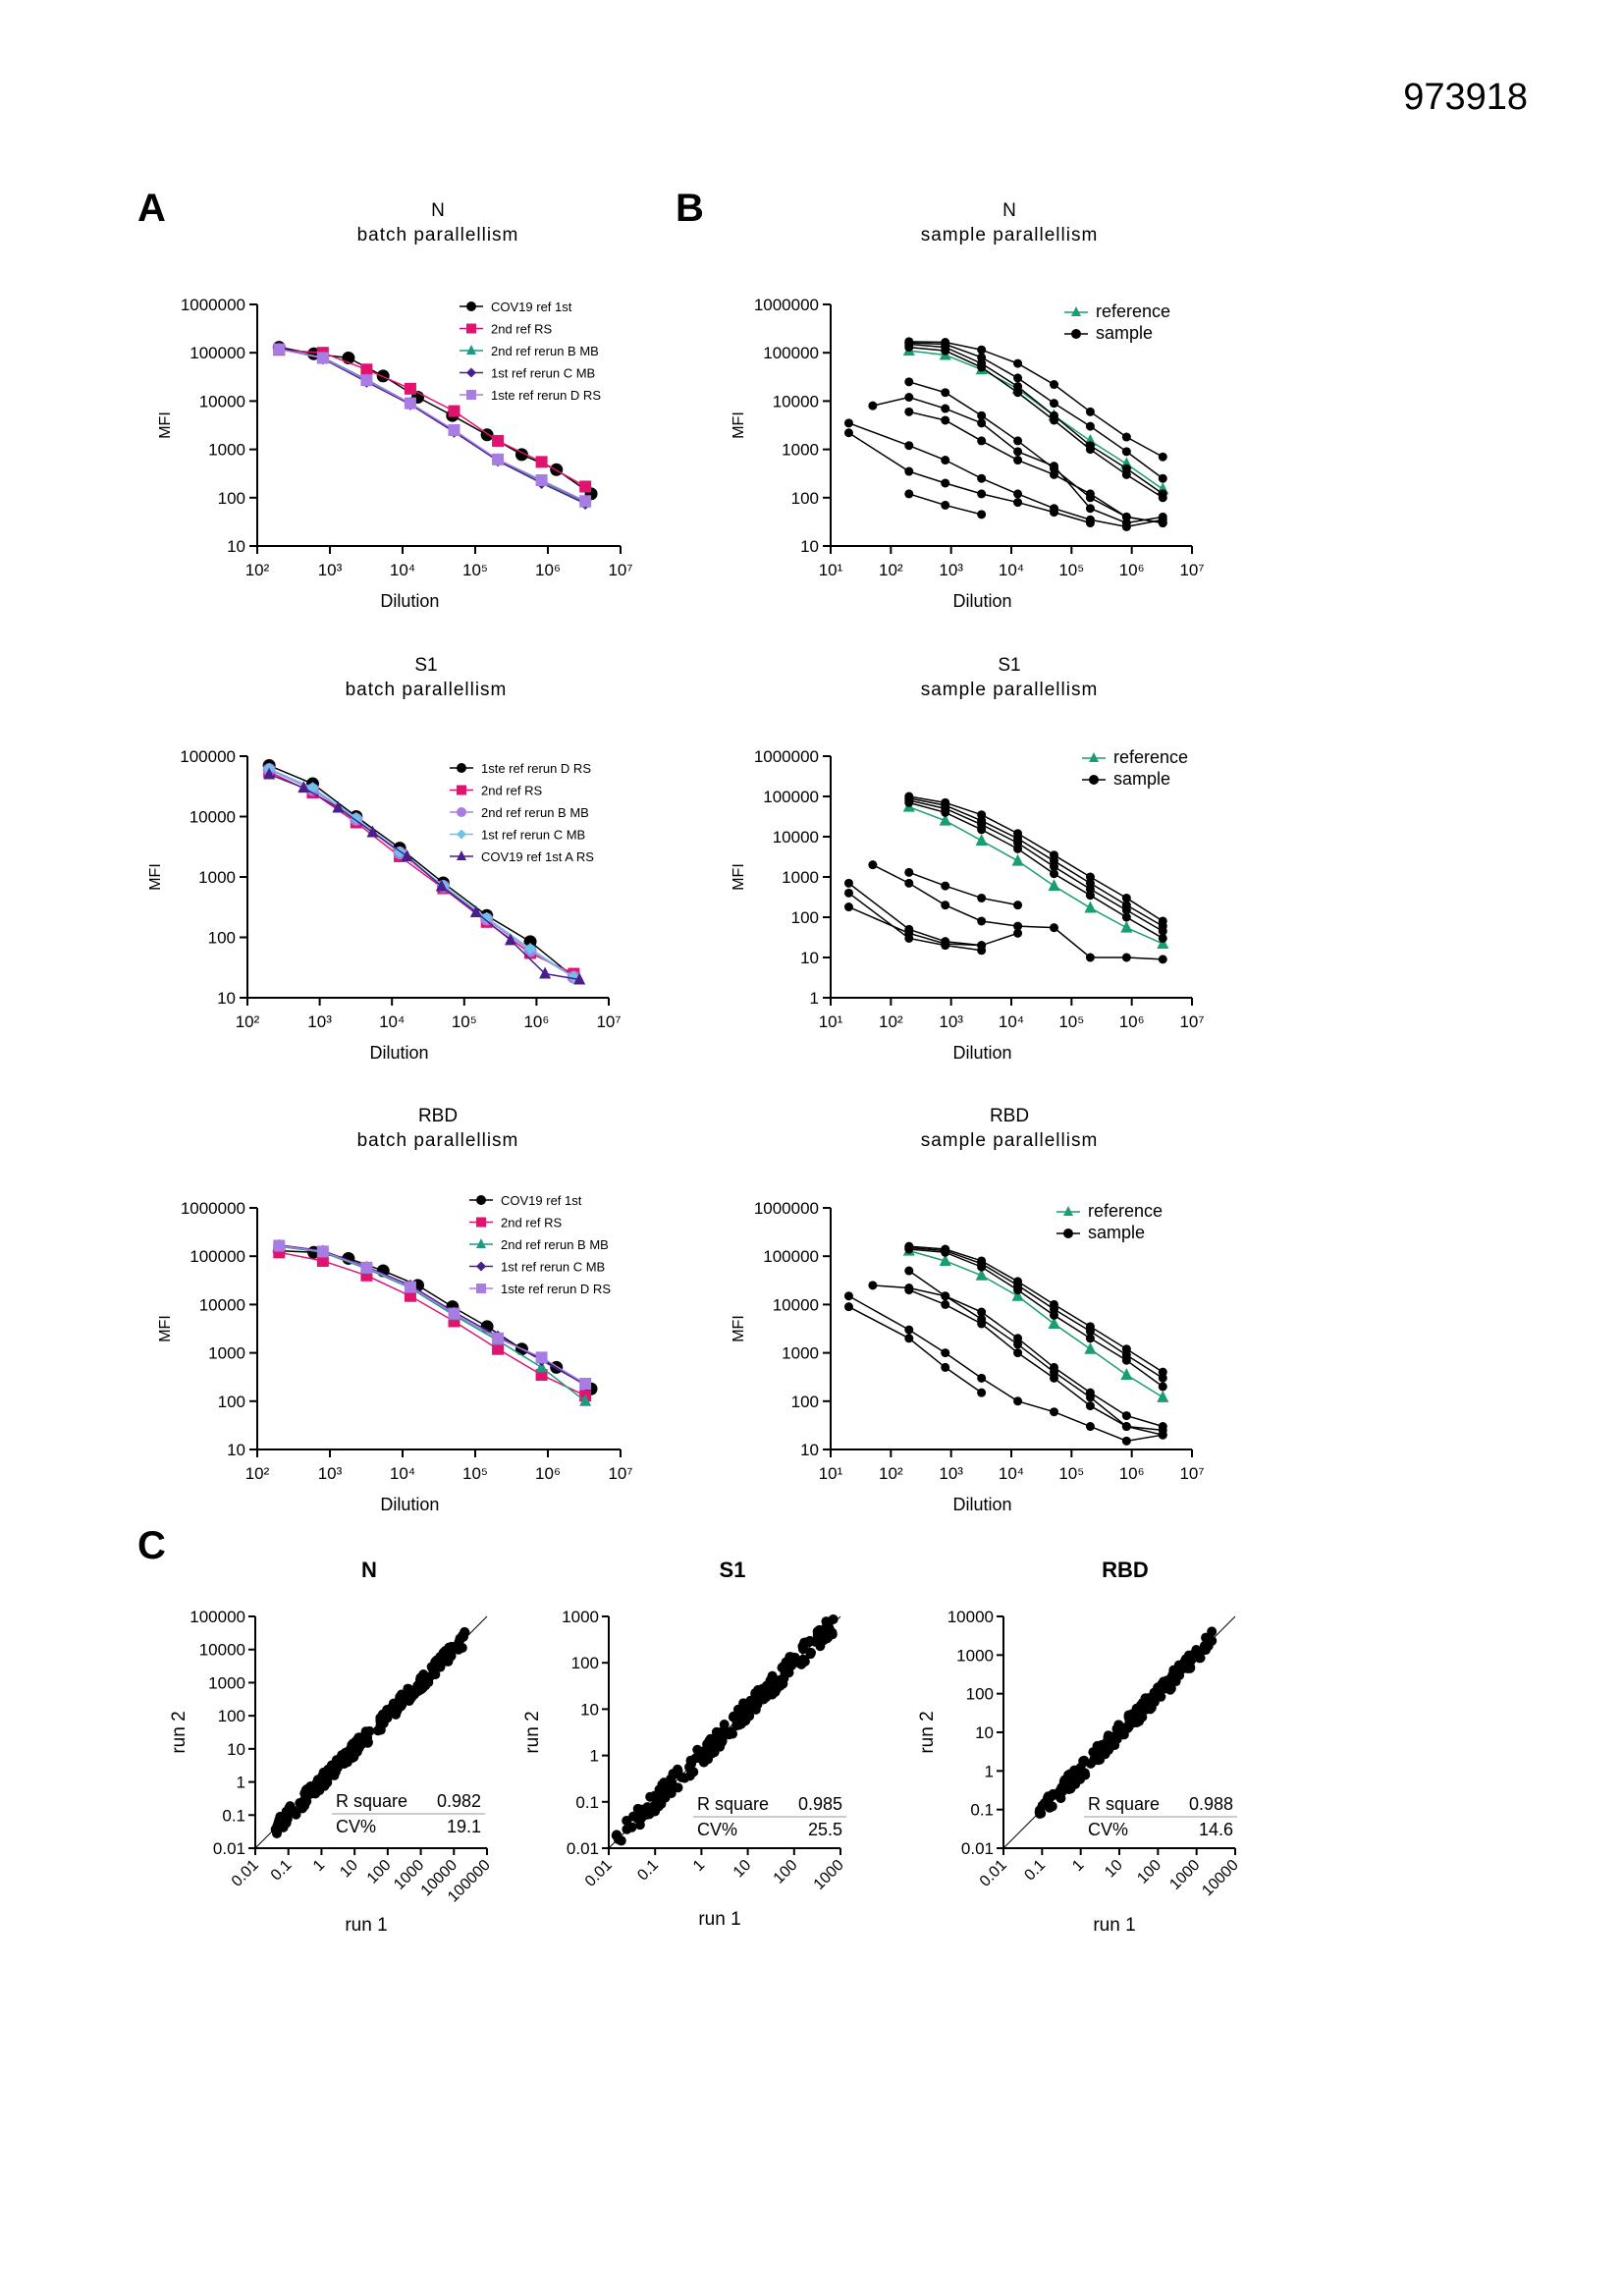  I want to click on legend-label: sample, so click(1141, 779).